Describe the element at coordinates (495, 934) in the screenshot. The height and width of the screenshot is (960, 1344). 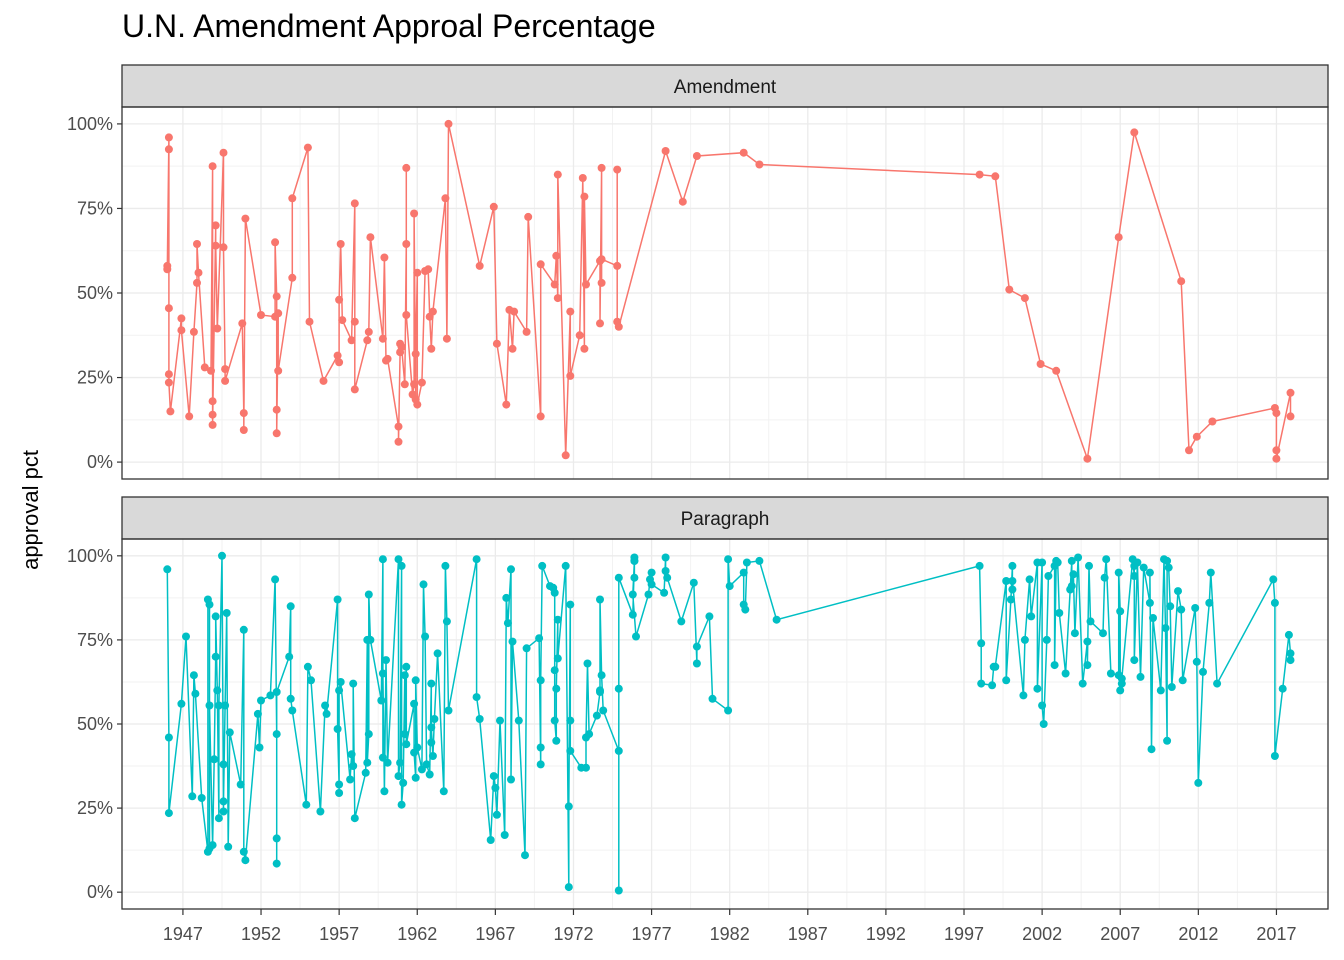
I see `x-tick-label: 1967` at that location.